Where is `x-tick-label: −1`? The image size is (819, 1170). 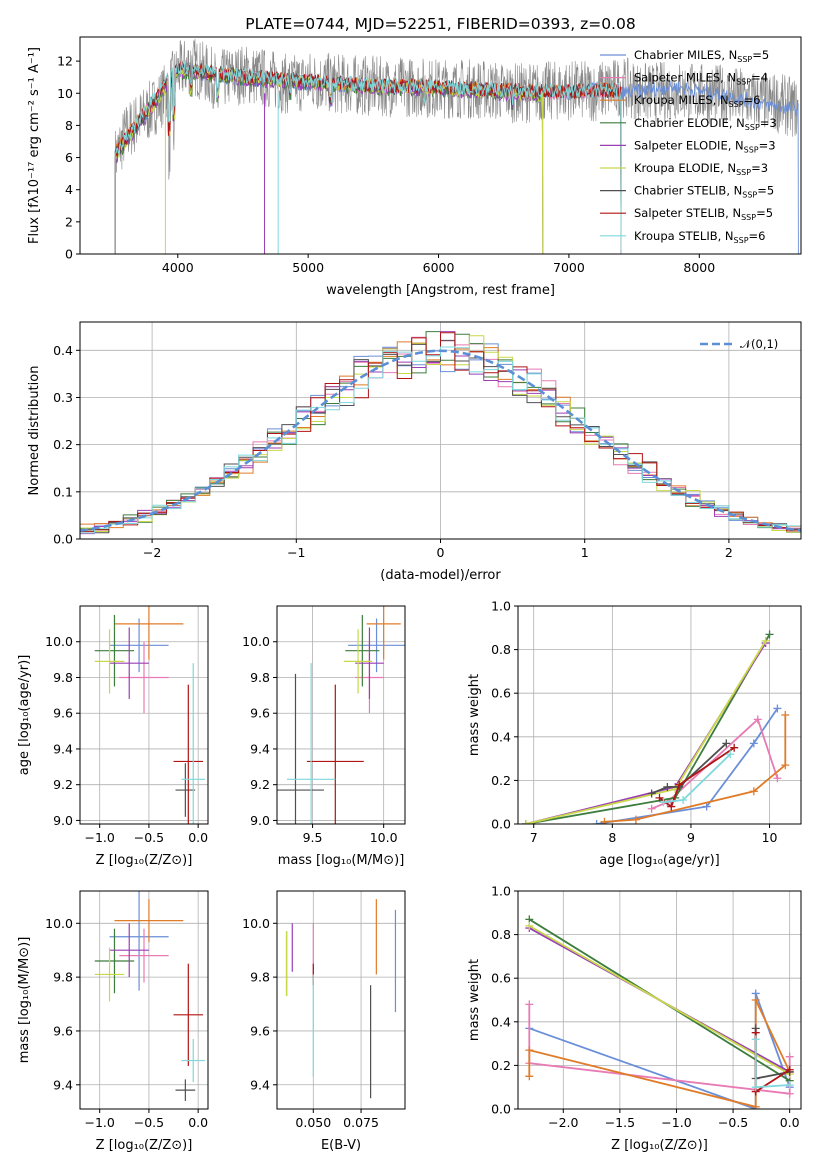 x-tick-label: −1 is located at coordinates (296, 552).